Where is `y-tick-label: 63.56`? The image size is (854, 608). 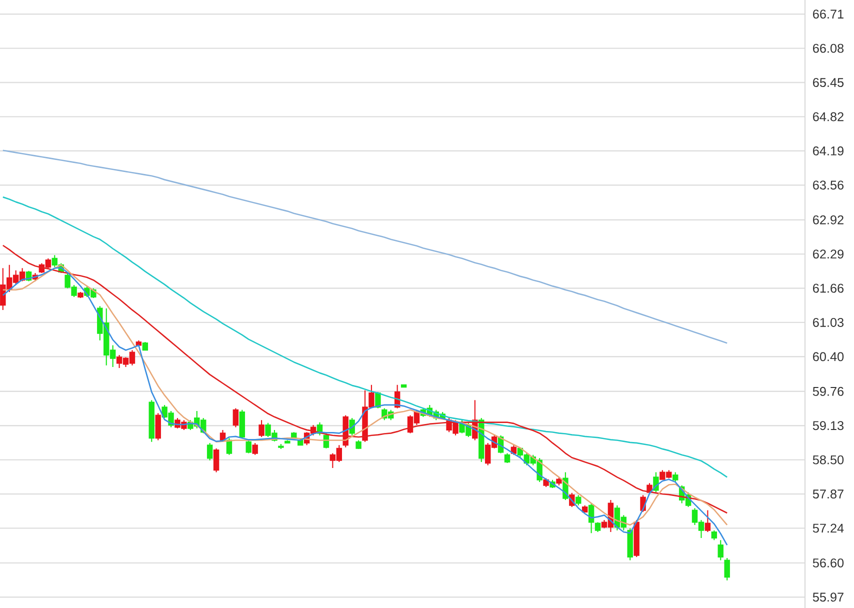
y-tick-label: 63.56 is located at coordinates (828, 185).